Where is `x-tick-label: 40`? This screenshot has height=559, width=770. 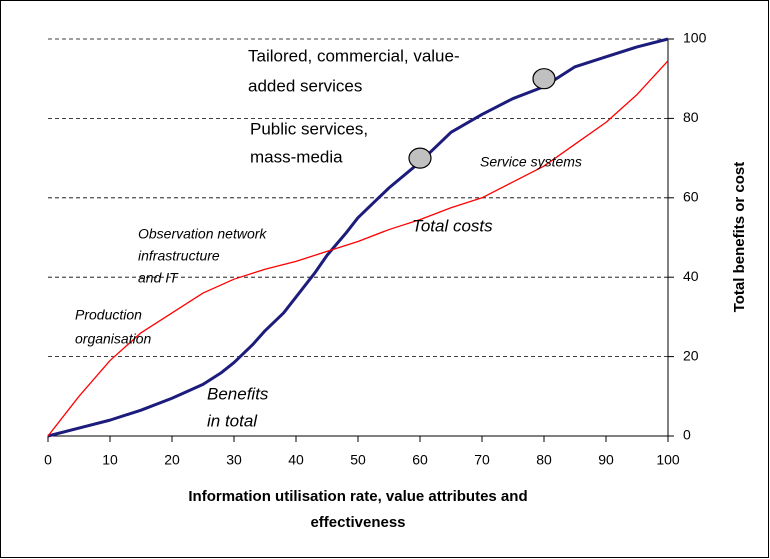 x-tick-label: 40 is located at coordinates (296, 460).